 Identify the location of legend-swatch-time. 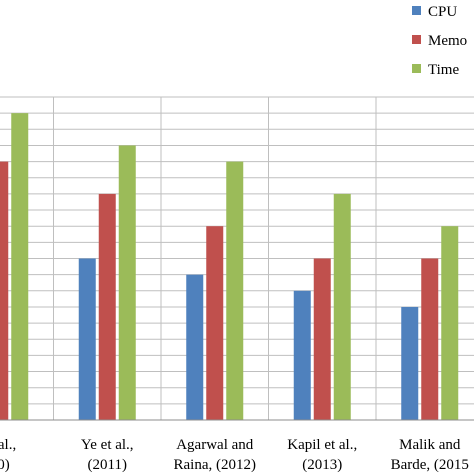
(416, 68).